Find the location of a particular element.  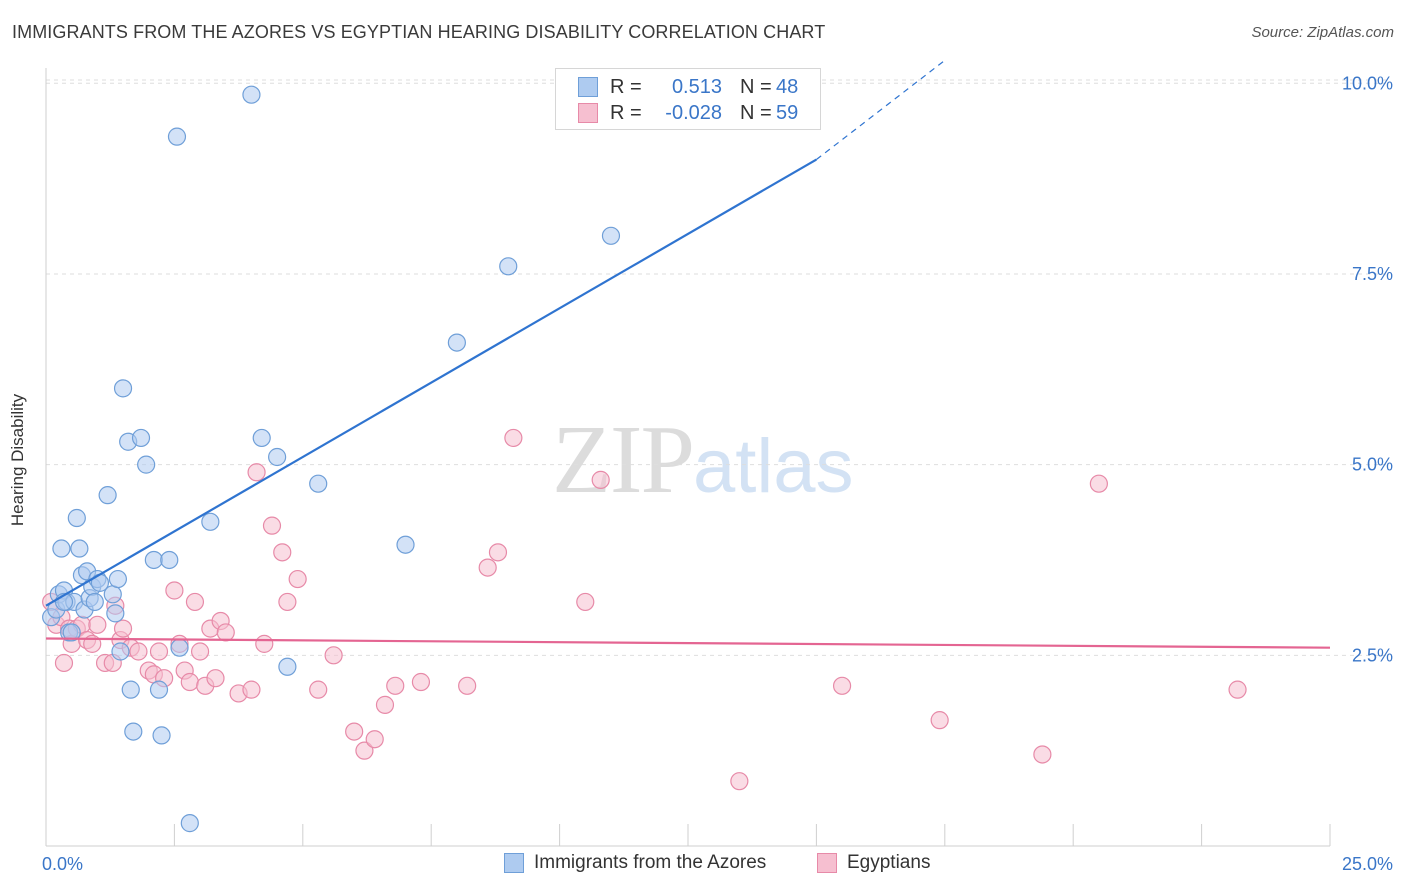

watermark-zip: ZIP is located at coordinates (623, 460).